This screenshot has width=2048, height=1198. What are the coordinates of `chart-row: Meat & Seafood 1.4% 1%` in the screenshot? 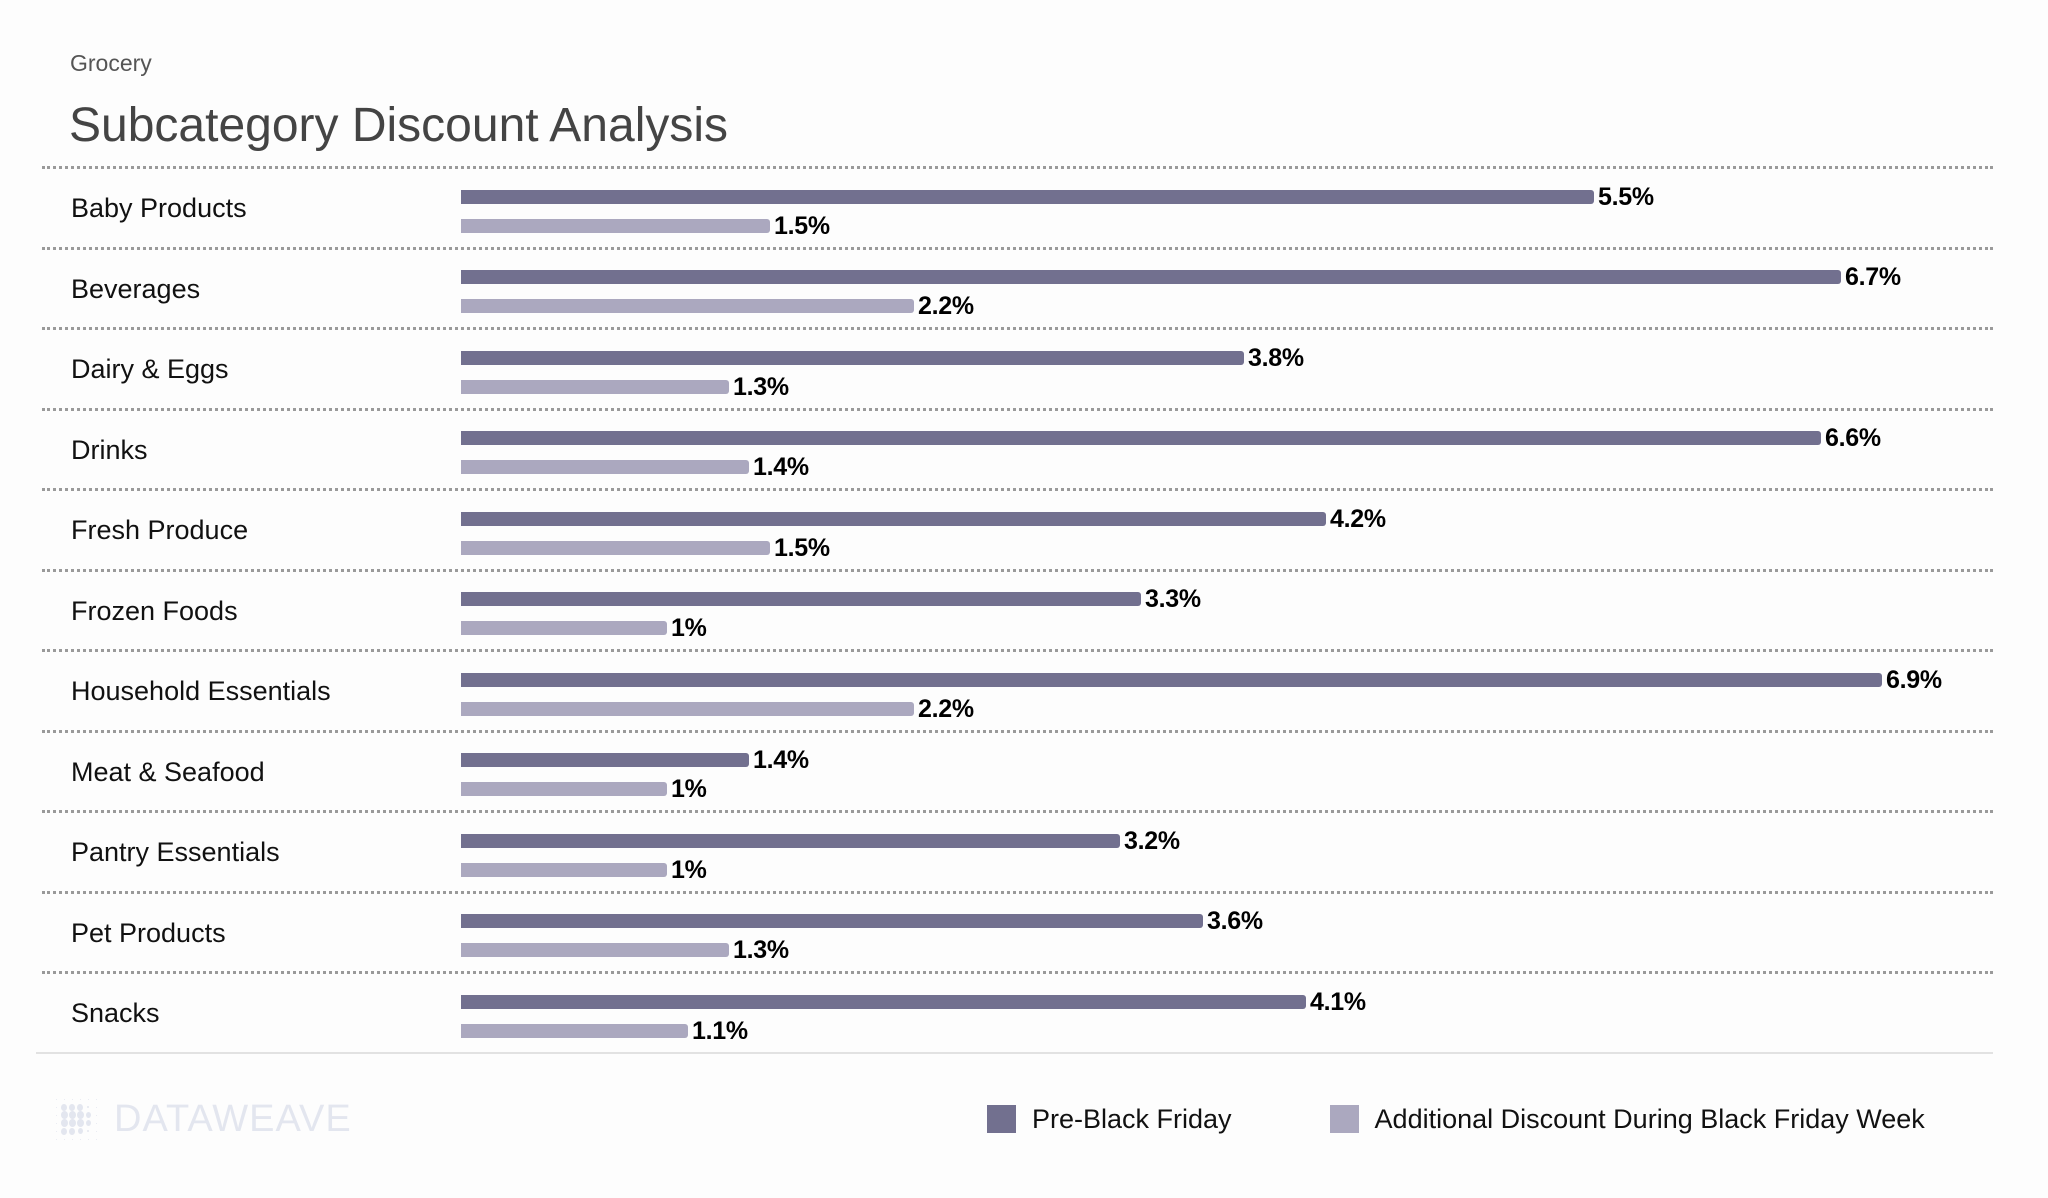 It's located at (1017, 770).